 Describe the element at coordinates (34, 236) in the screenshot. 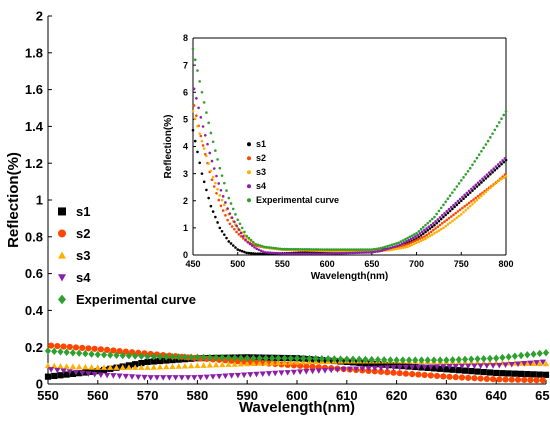

I see `main-y-tick-label: 0.8` at that location.